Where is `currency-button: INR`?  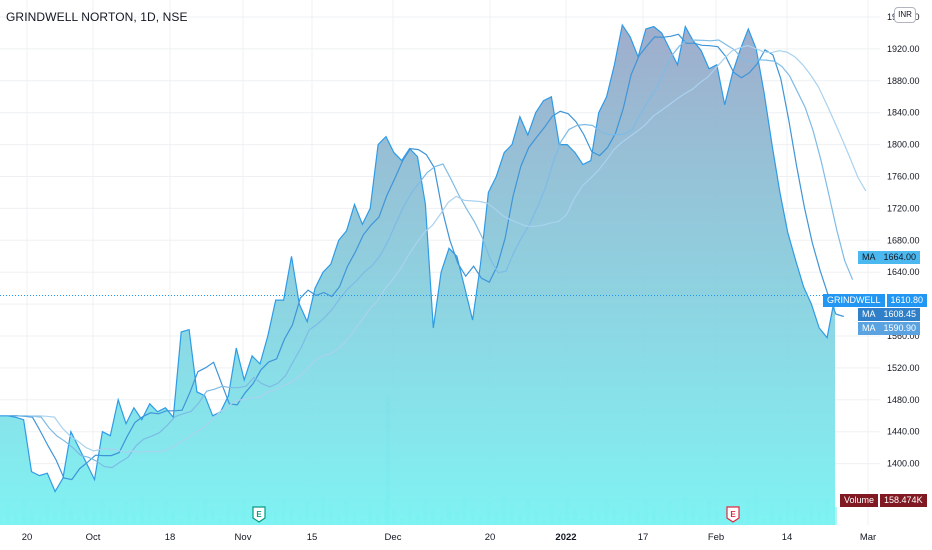 currency-button: INR is located at coordinates (905, 15).